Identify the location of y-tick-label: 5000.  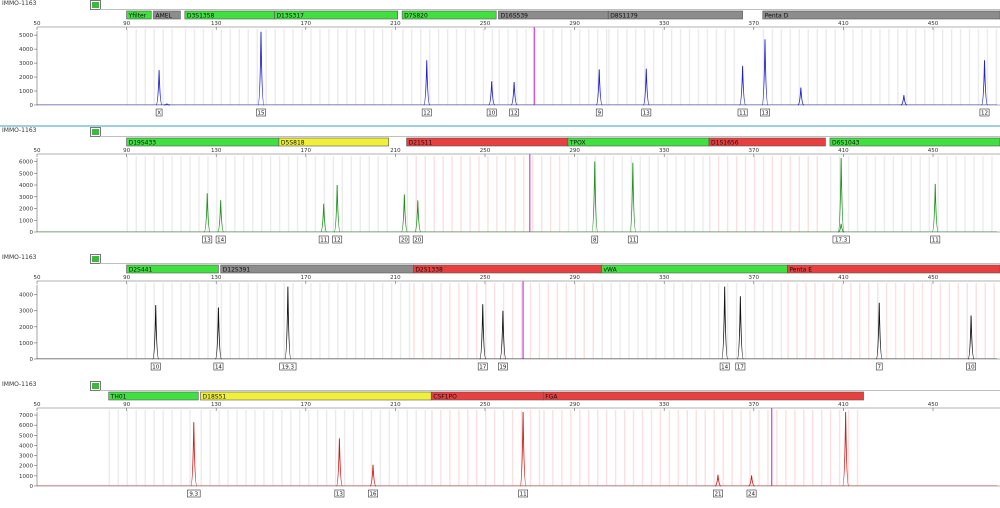
(26, 36).